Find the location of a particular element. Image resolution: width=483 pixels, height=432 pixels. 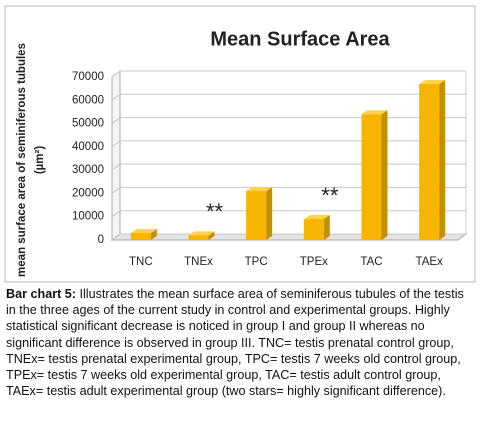

x-tick-label: TNEx is located at coordinates (198, 262).